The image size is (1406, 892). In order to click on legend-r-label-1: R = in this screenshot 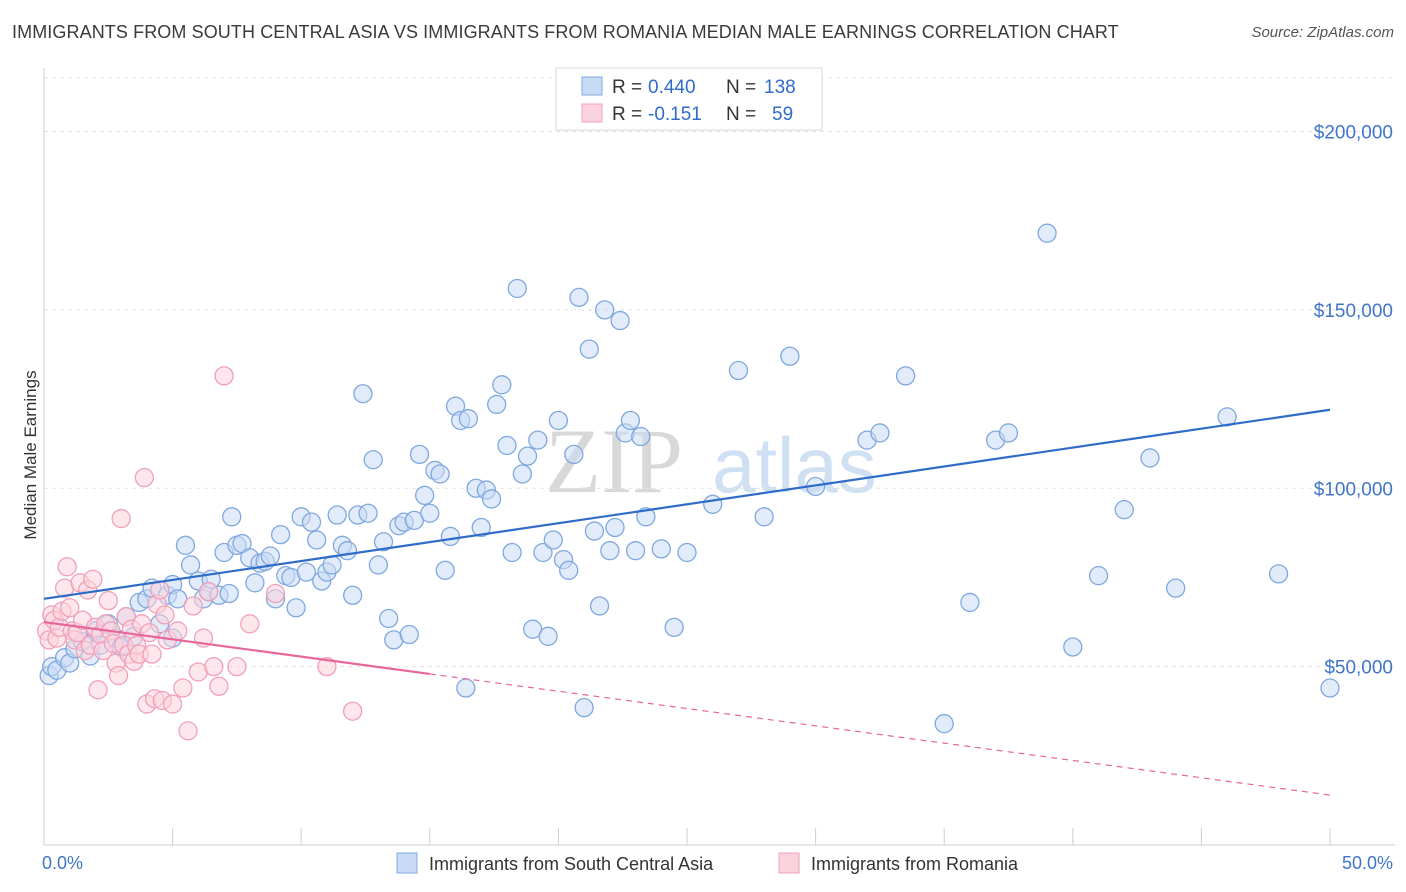, I will do `click(627, 114)`.